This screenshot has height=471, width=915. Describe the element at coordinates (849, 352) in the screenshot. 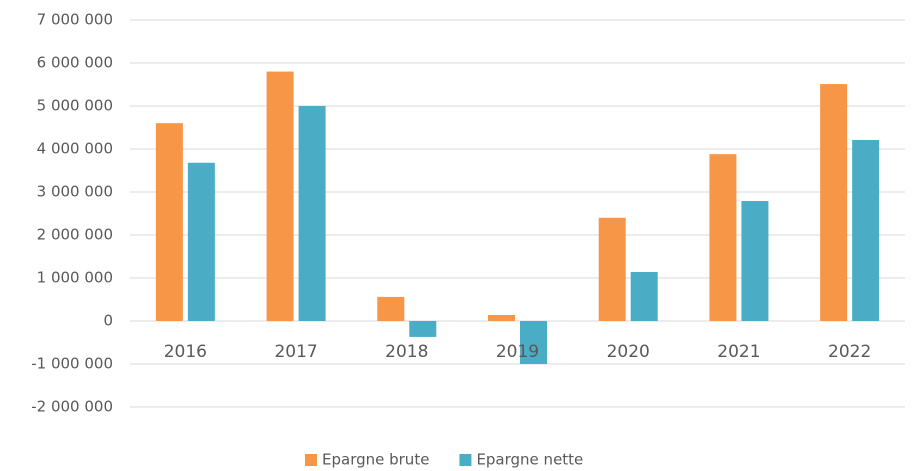

I see `x-tick-label: 2022` at that location.